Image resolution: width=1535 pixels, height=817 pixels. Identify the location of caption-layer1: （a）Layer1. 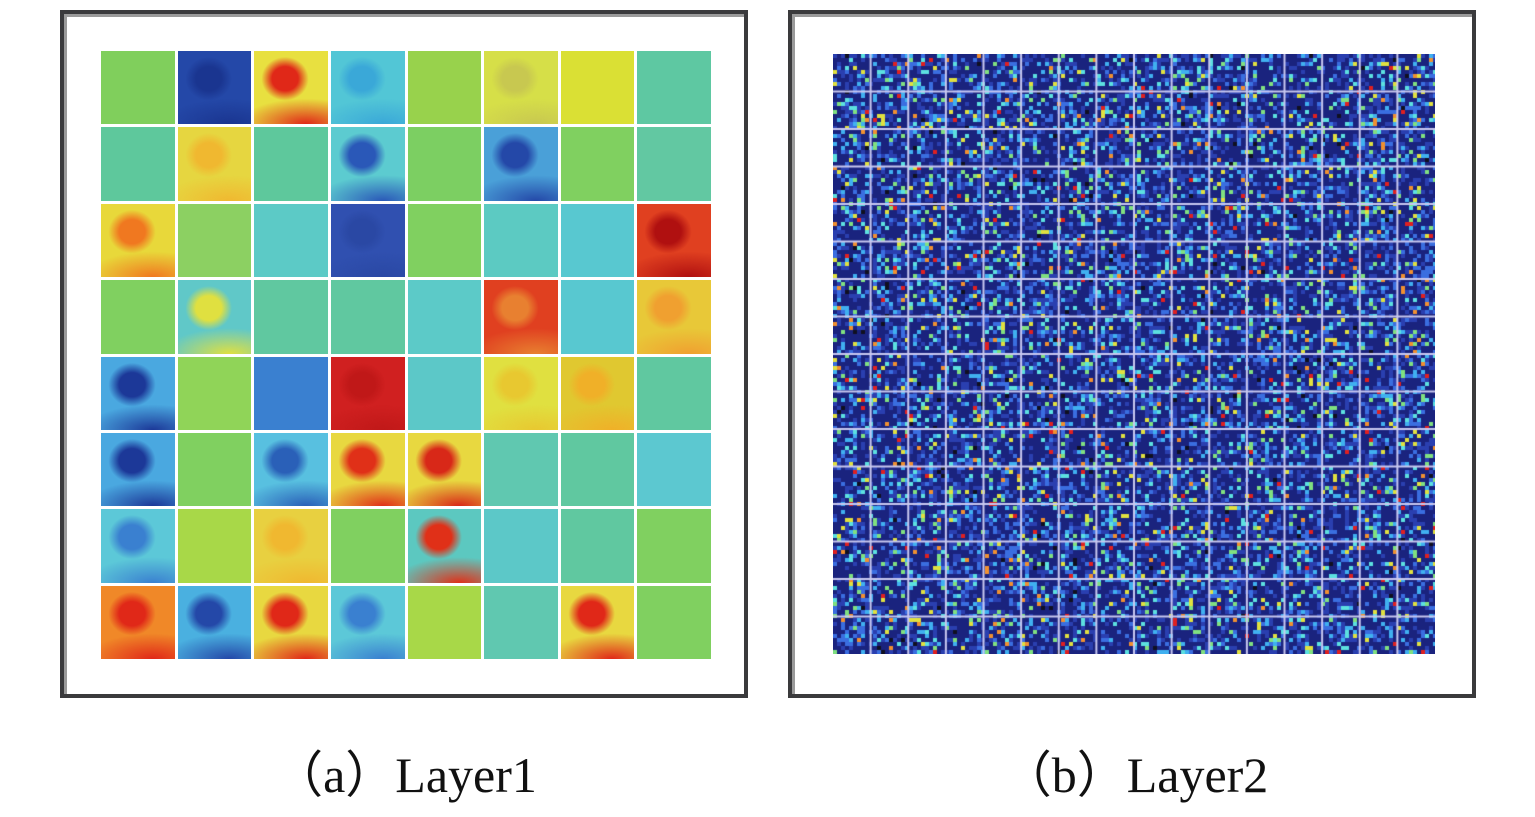
(405, 775).